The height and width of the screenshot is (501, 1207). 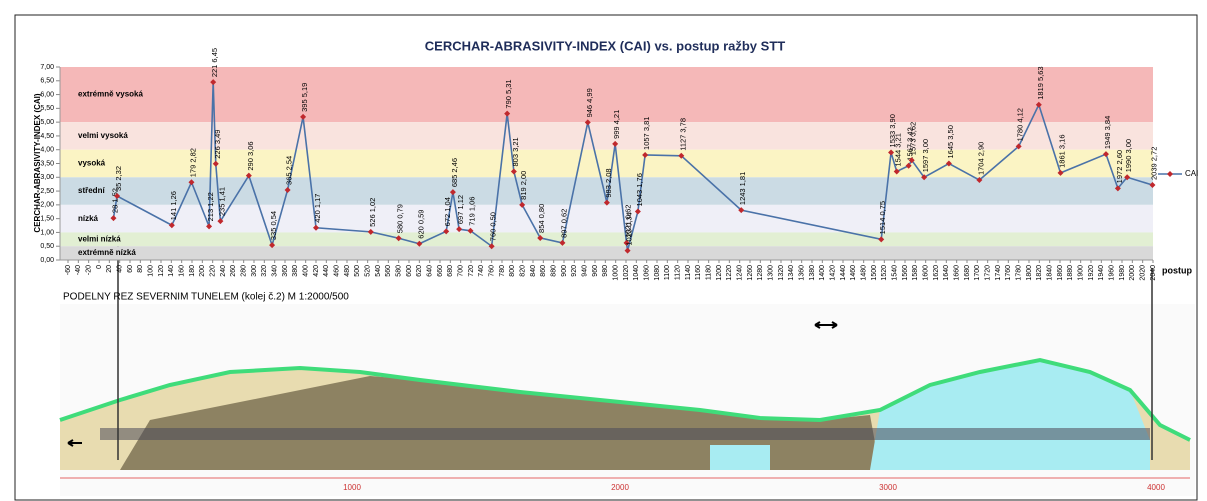 What do you see at coordinates (1081, 273) in the screenshot?
I see `x-tick-label: 1900` at bounding box center [1081, 273].